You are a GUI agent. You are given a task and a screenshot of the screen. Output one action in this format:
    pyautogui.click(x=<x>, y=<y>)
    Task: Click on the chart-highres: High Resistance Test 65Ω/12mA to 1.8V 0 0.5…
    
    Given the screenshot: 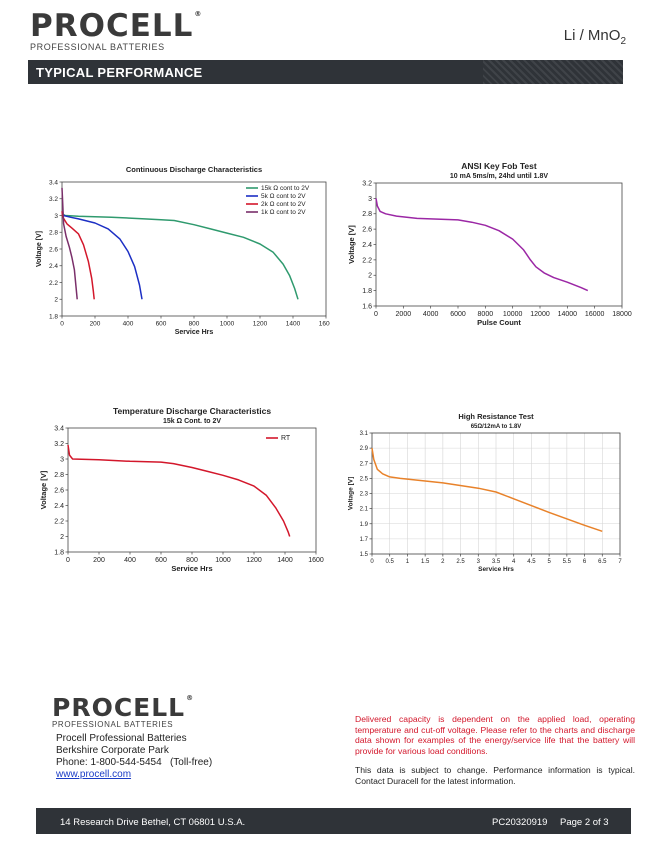 What is the action you would take?
    pyautogui.click(x=484, y=492)
    